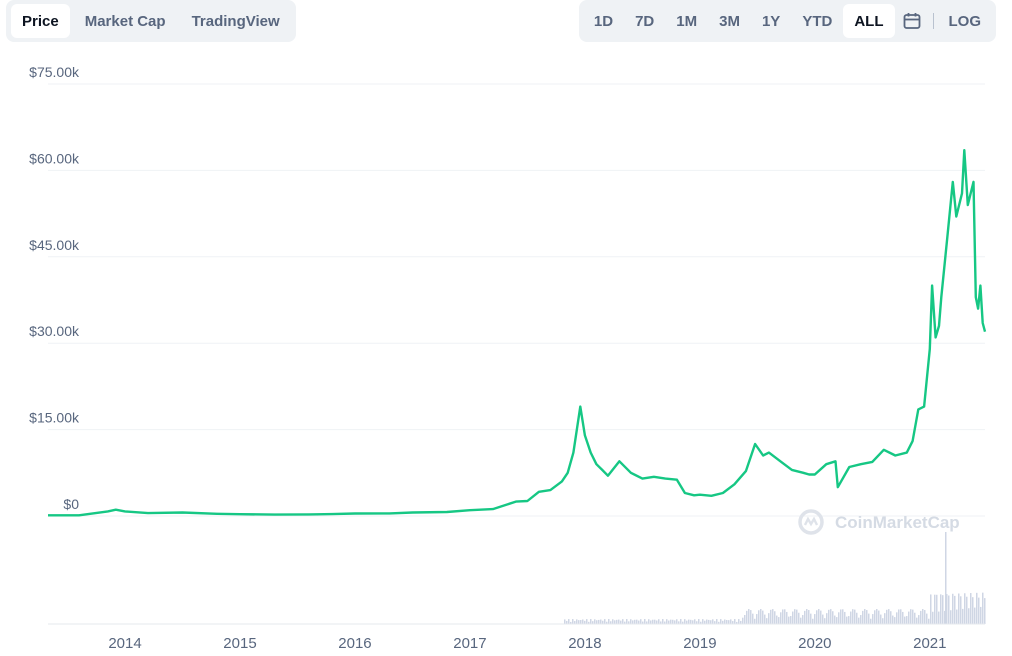 This screenshot has height=656, width=1012. Describe the element at coordinates (54, 245) in the screenshot. I see `y-tick-label: $45.00k` at that location.